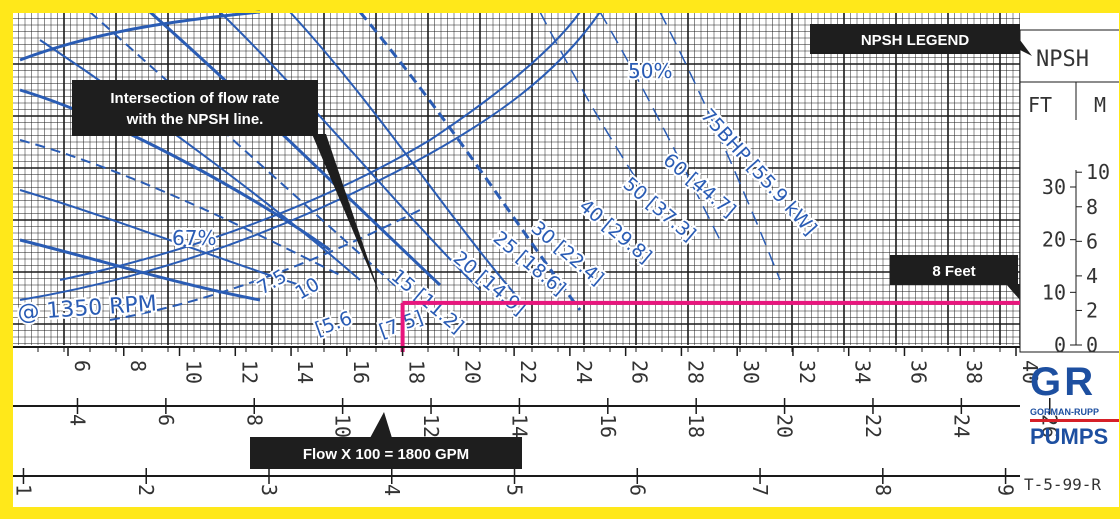  What do you see at coordinates (696, 426) in the screenshot?
I see `lps-tick-label: 18` at bounding box center [696, 426].